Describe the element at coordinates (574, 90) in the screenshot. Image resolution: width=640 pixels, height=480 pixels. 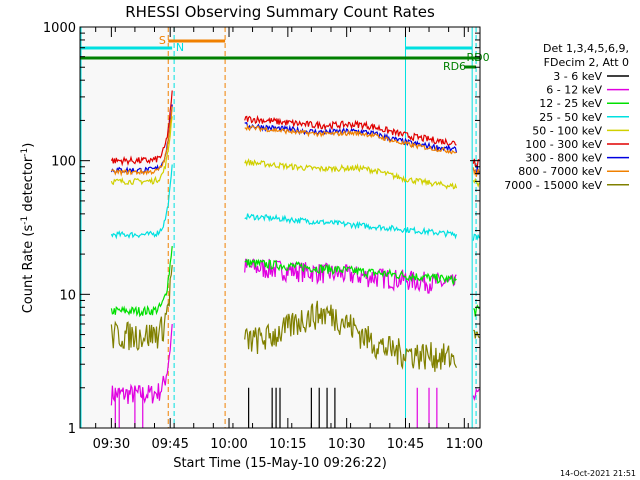
I see `legend-label: 6 - 12 keV` at that location.